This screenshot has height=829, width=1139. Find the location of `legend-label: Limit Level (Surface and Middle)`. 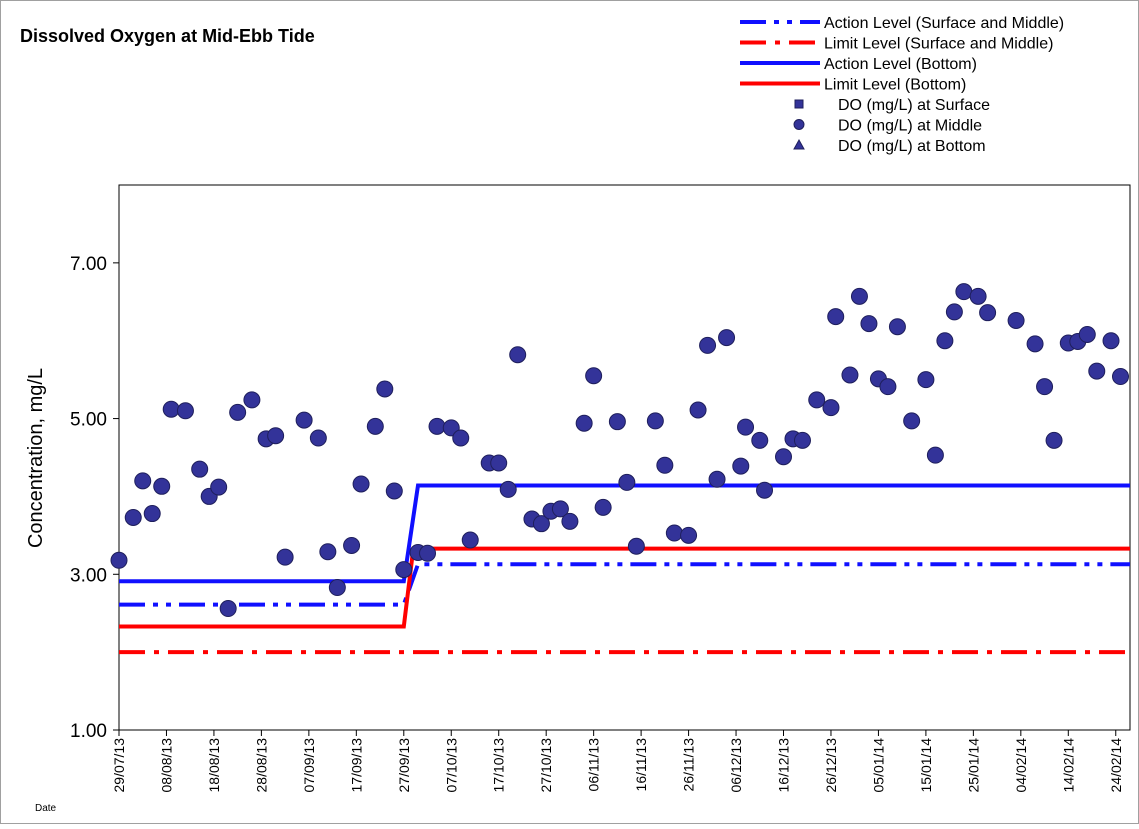

legend-label: Limit Level (Surface and Middle) is located at coordinates (938, 44).